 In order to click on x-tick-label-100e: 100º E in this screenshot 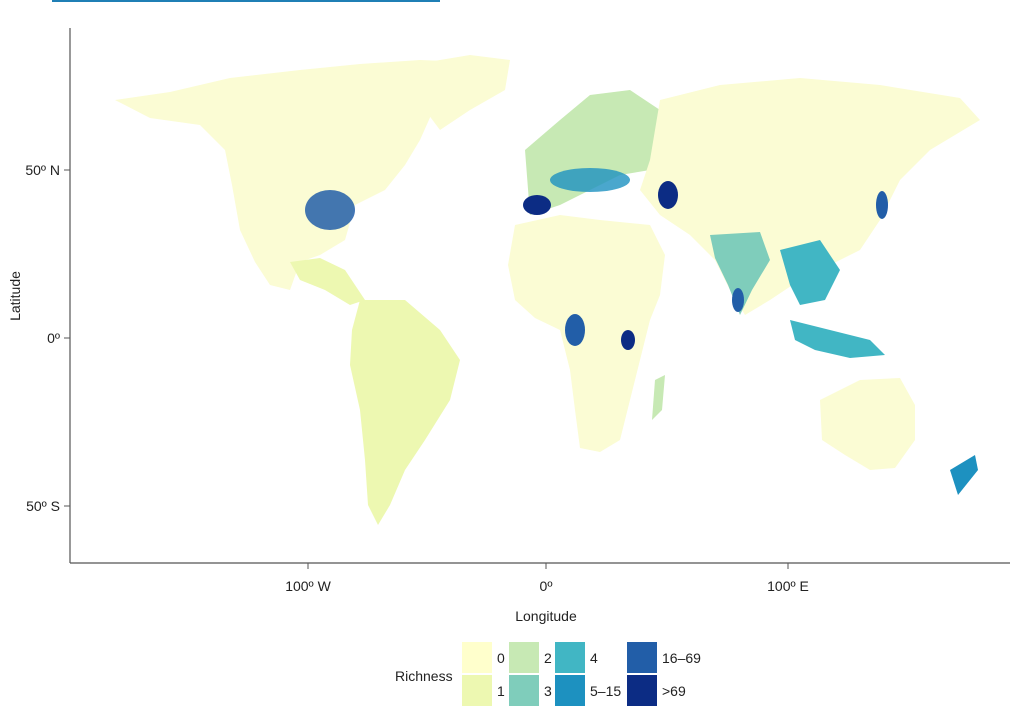, I will do `click(788, 586)`.